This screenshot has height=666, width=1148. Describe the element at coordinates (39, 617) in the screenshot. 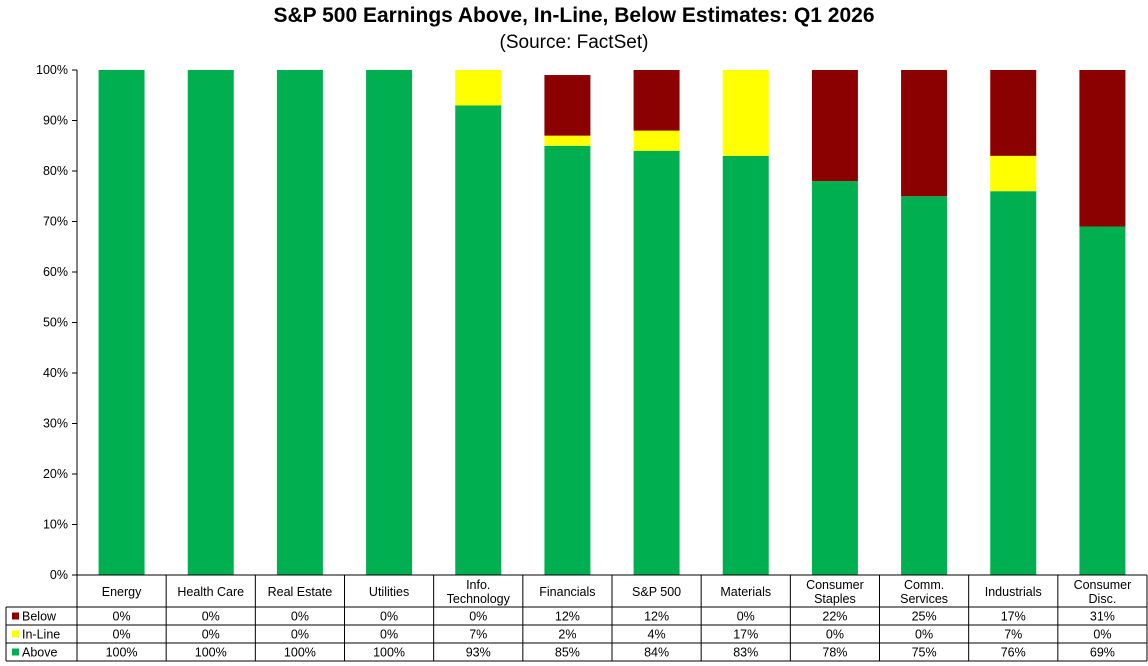

I see `legend-label-below: Below` at that location.